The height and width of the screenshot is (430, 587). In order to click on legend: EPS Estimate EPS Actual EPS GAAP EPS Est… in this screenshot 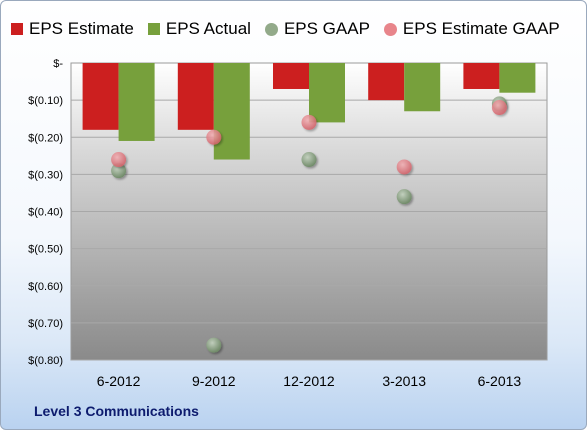, I will do `click(292, 29)`.